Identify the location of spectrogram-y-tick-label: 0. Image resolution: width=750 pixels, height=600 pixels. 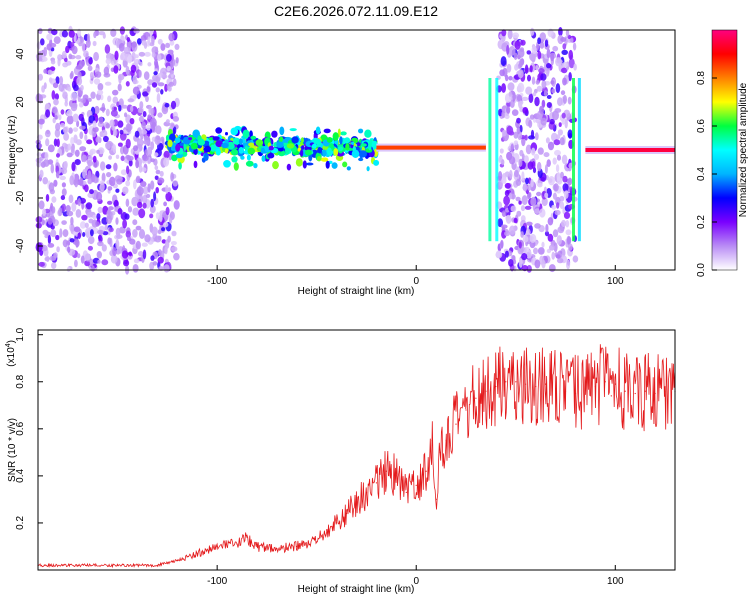
(20, 150).